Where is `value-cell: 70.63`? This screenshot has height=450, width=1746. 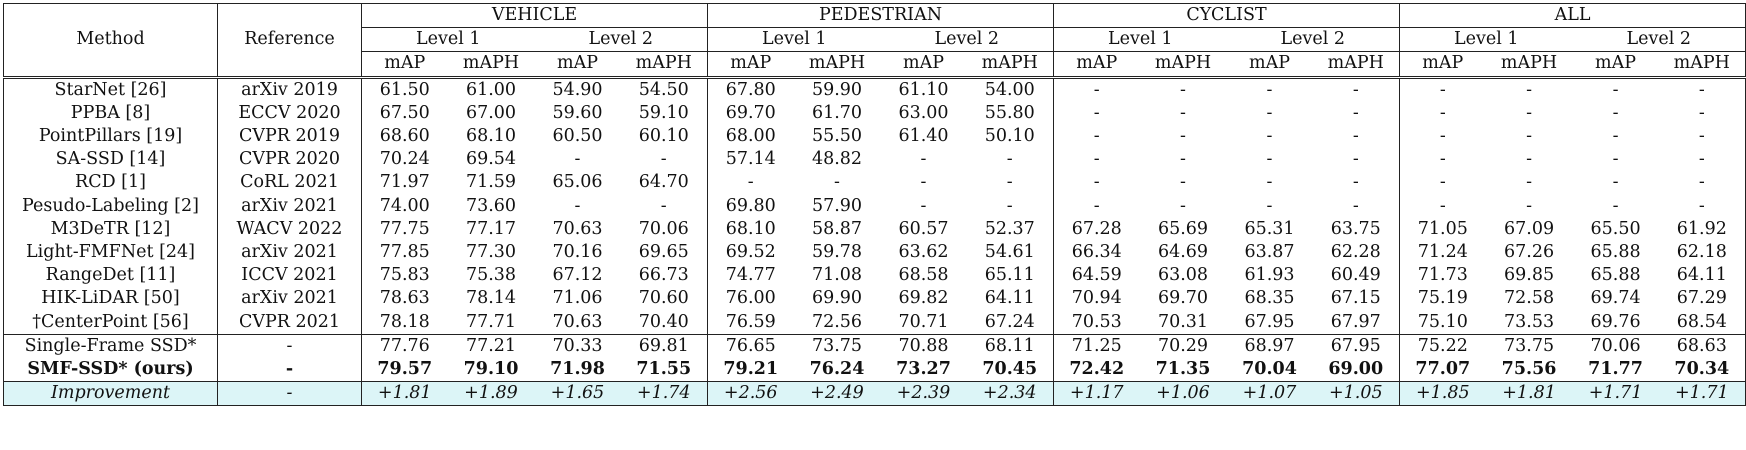 value-cell: 70.63 is located at coordinates (577, 321).